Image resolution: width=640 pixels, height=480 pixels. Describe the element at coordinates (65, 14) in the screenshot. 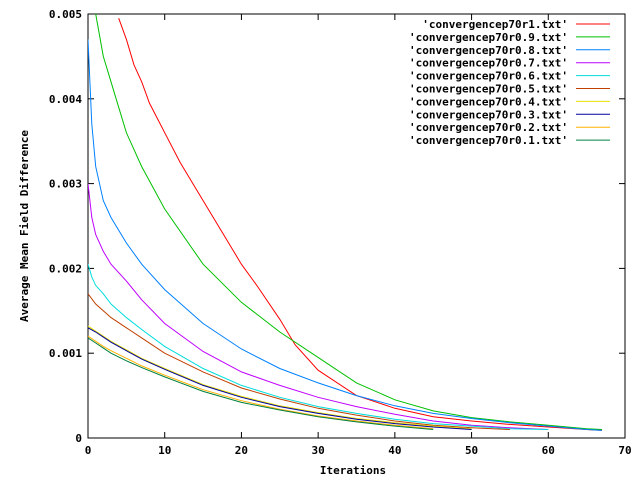

I see `y-tick-label: 0.005` at that location.